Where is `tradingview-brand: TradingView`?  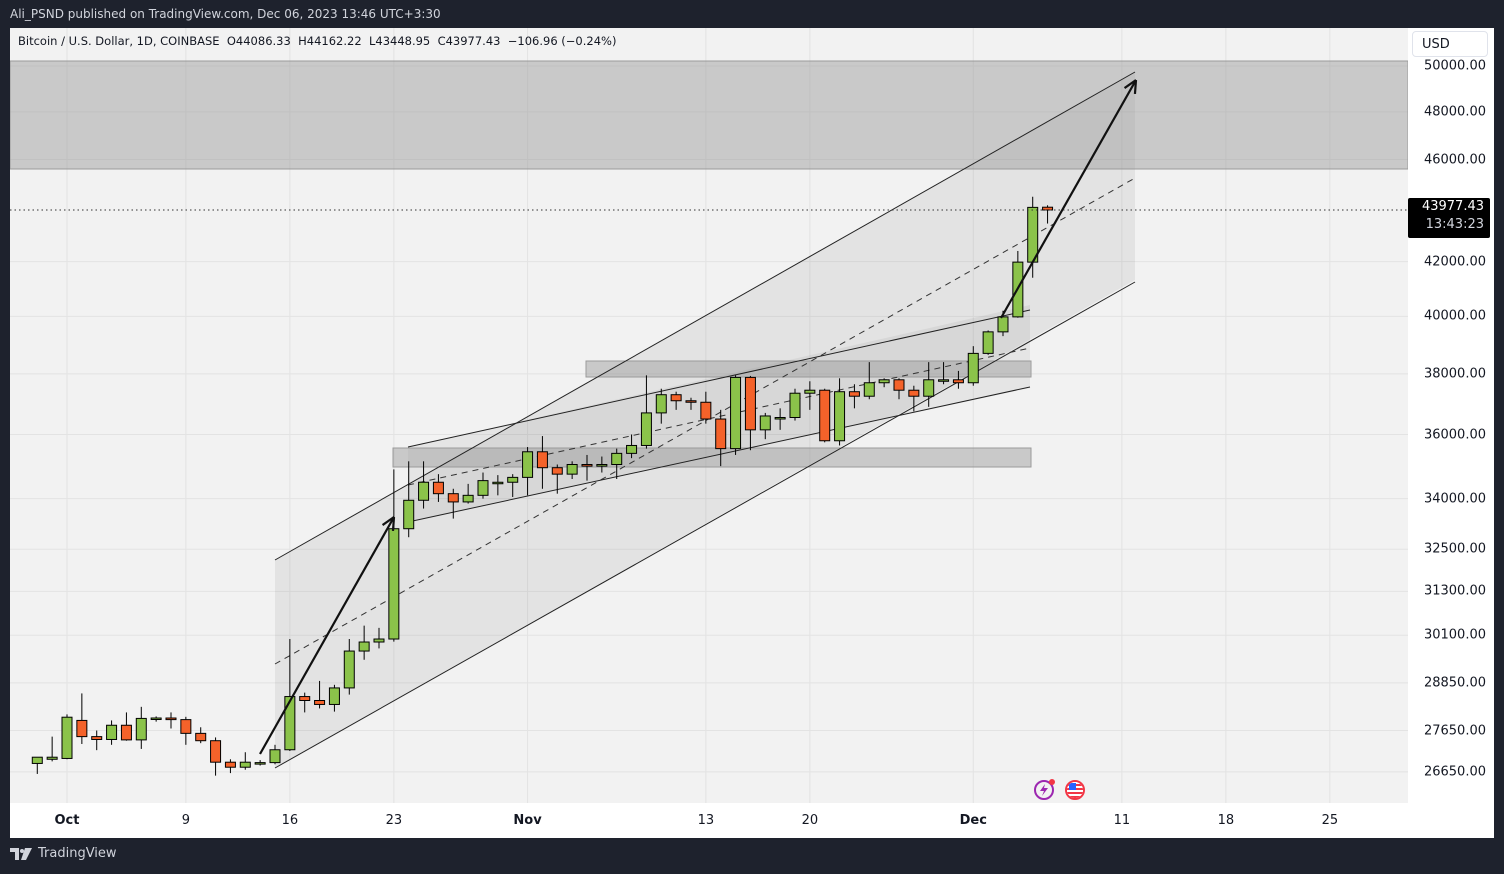
tradingview-brand: TradingView is located at coordinates (77, 853).